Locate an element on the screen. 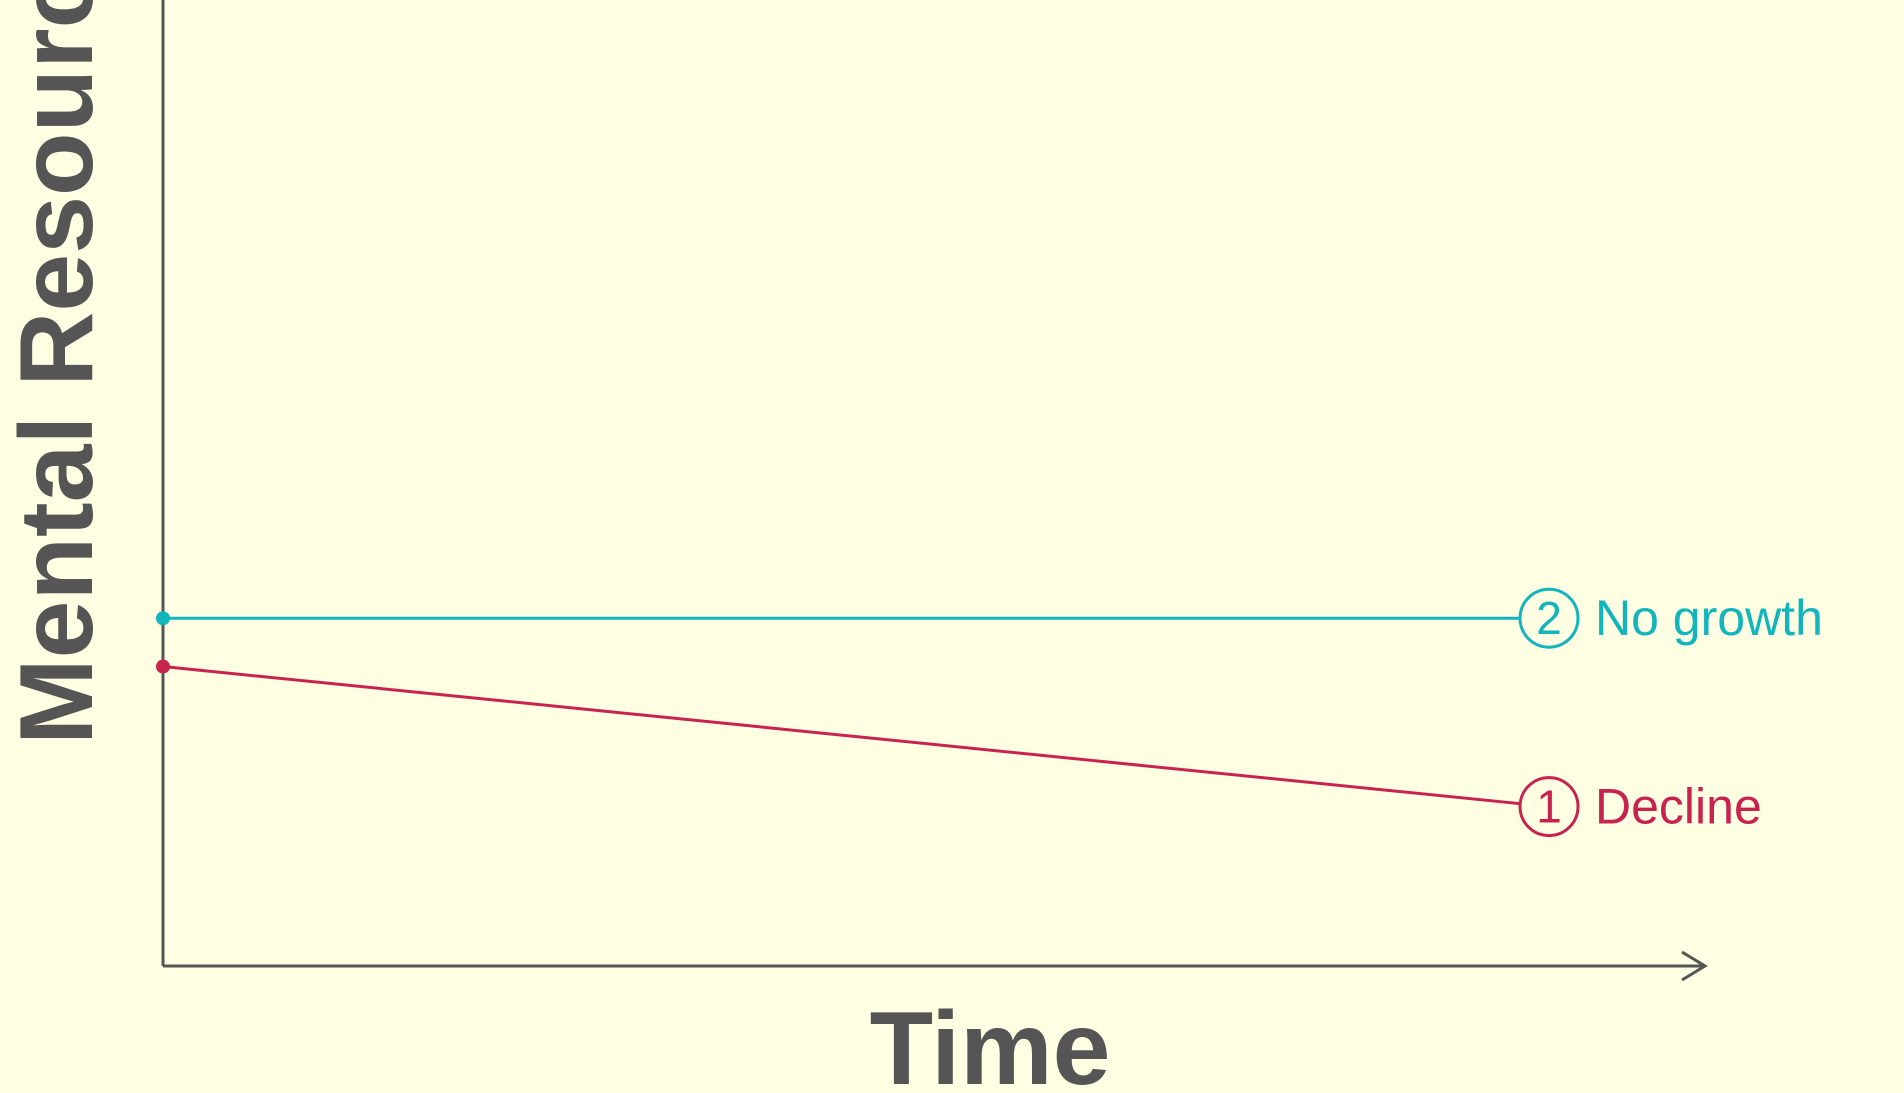 The width and height of the screenshot is (1904, 1093). series-line is located at coordinates (841, 735).